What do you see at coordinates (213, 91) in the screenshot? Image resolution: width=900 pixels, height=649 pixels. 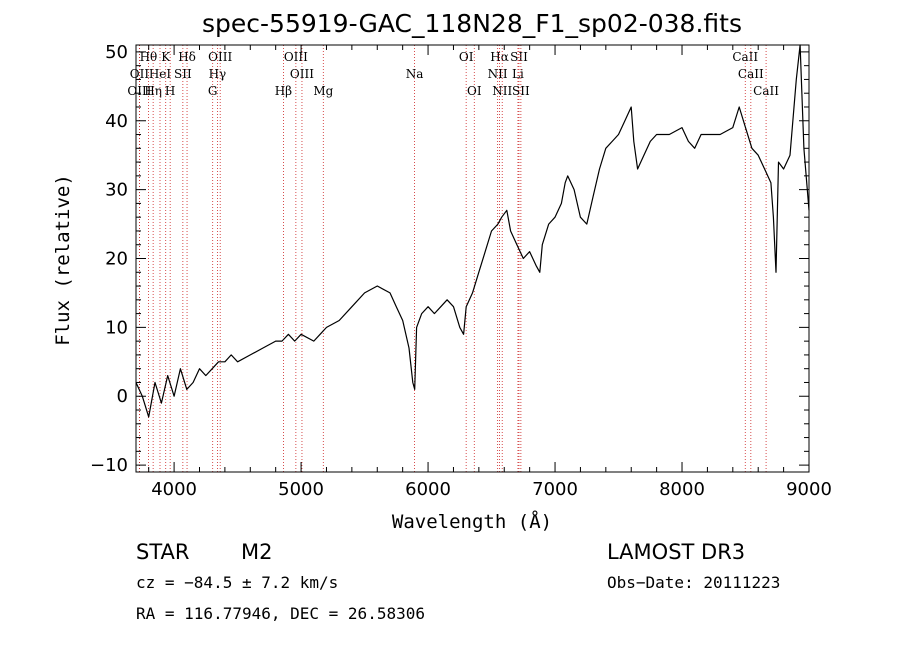 I see `spectral-line-label: G` at bounding box center [213, 91].